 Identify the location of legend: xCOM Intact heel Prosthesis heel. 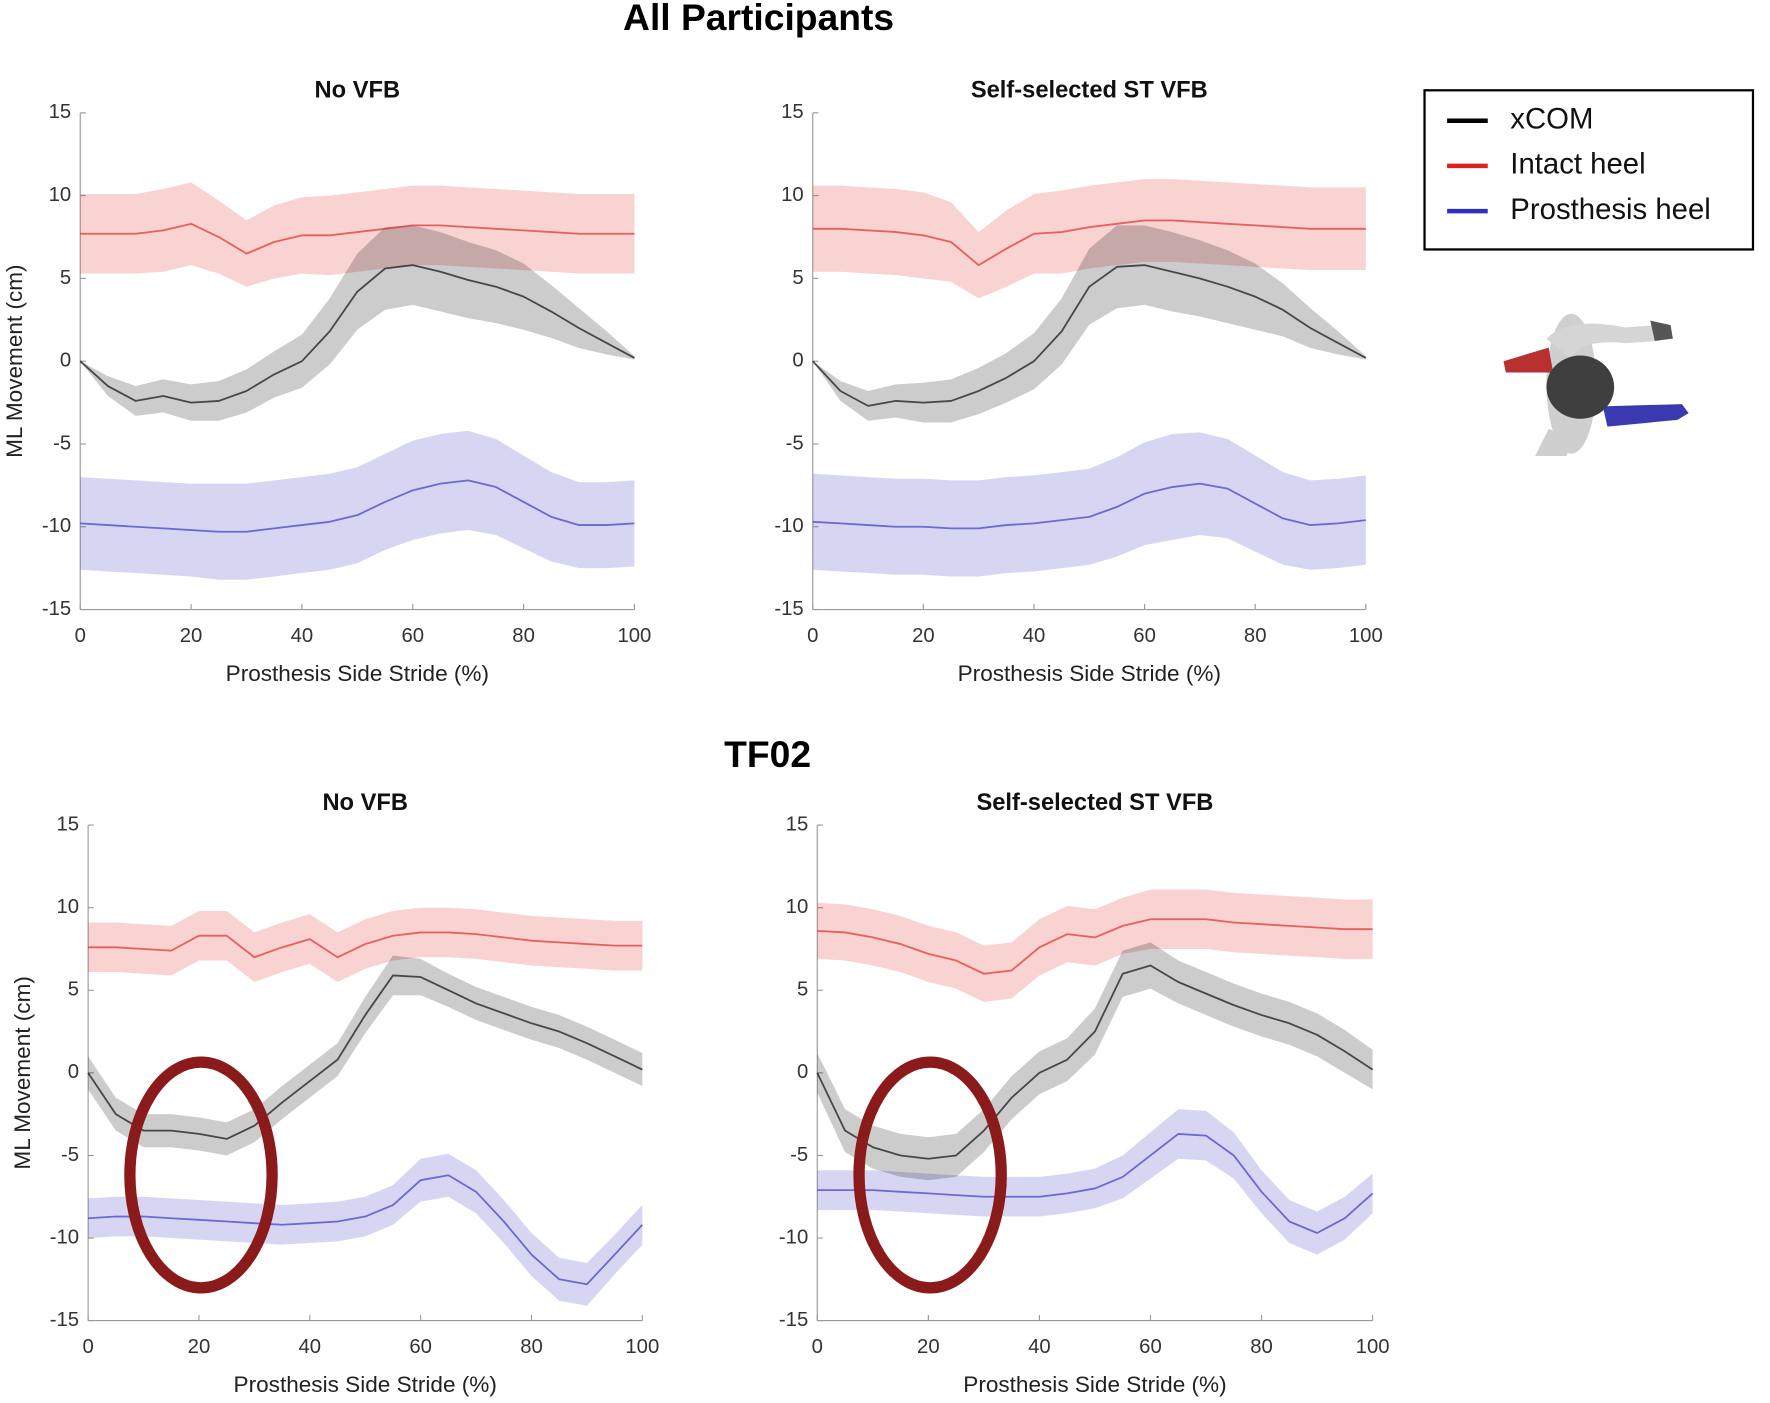
(1589, 170).